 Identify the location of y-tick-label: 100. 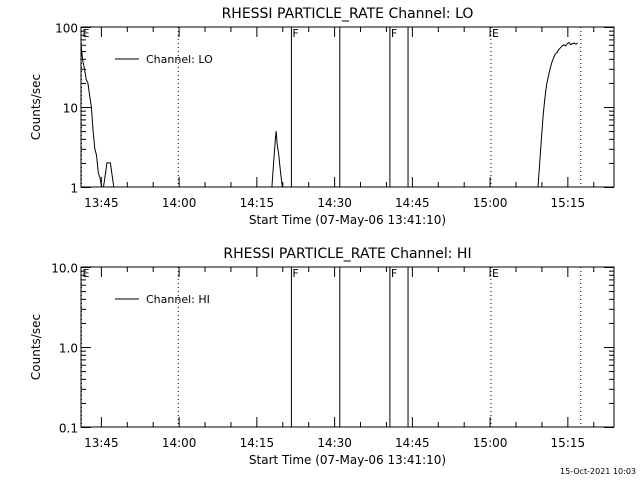
(66, 29).